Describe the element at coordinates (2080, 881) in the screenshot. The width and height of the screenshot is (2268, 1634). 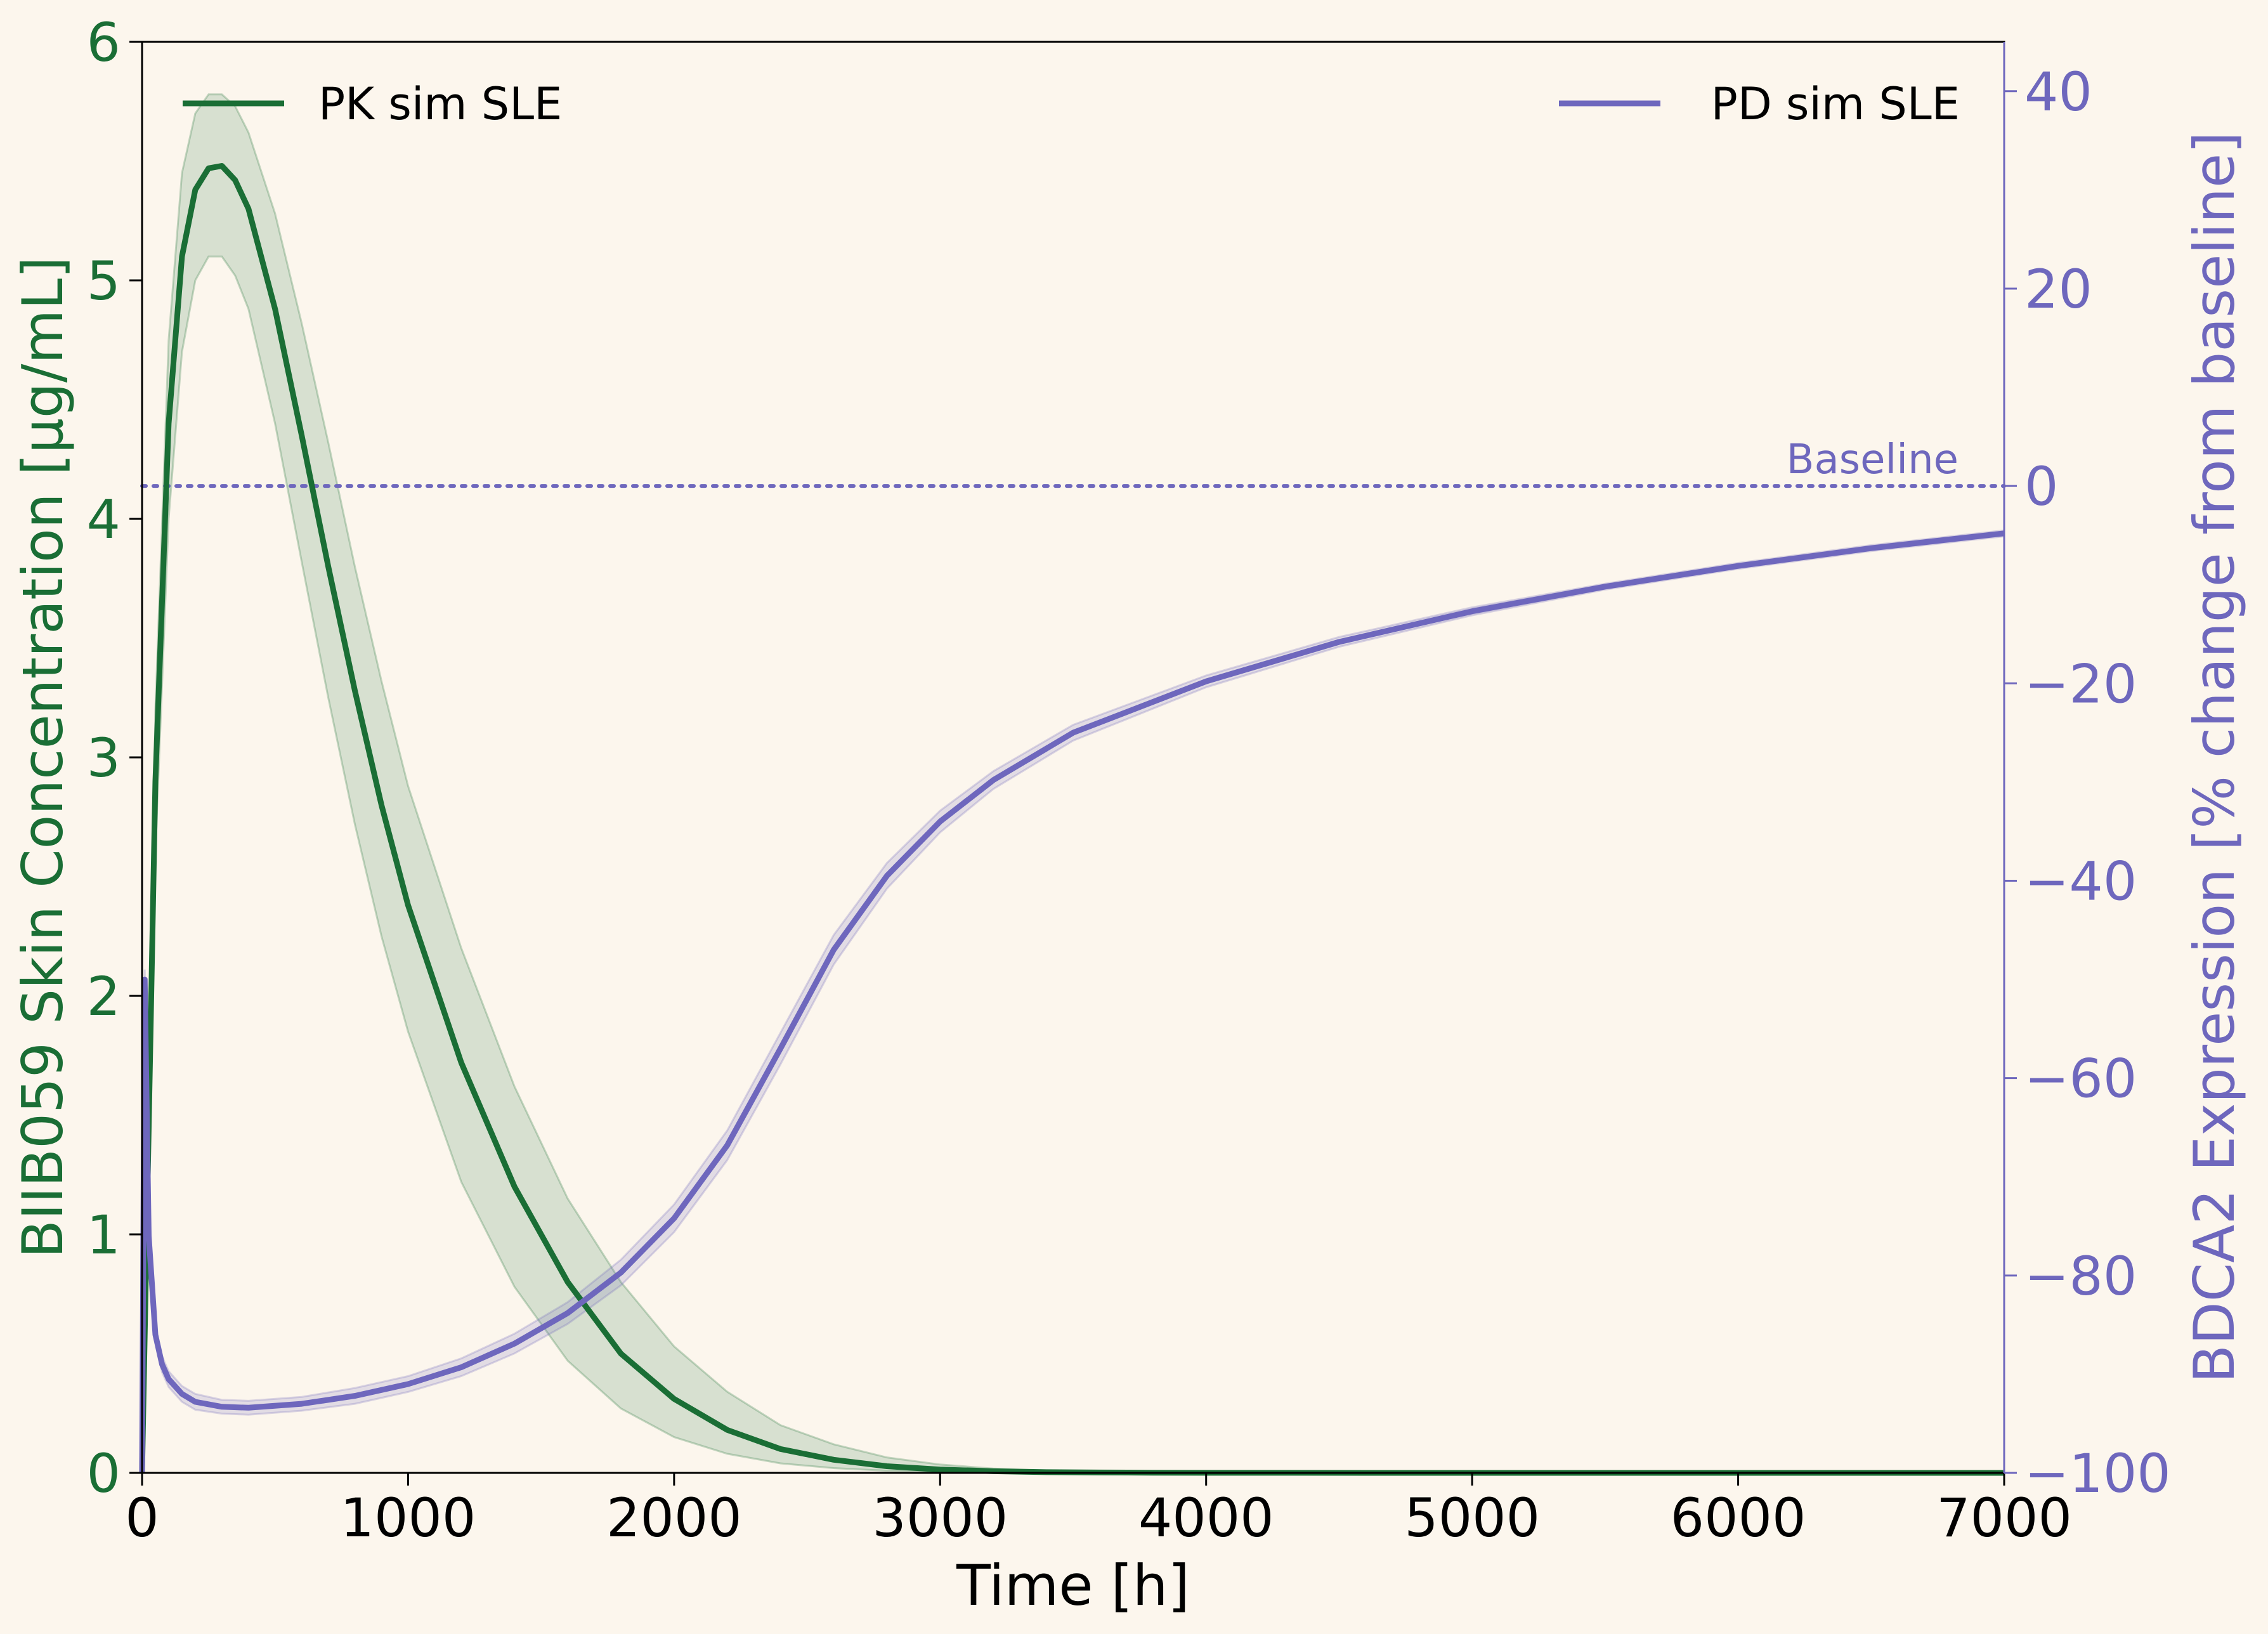
I see `y-right-tick-label: −40` at that location.